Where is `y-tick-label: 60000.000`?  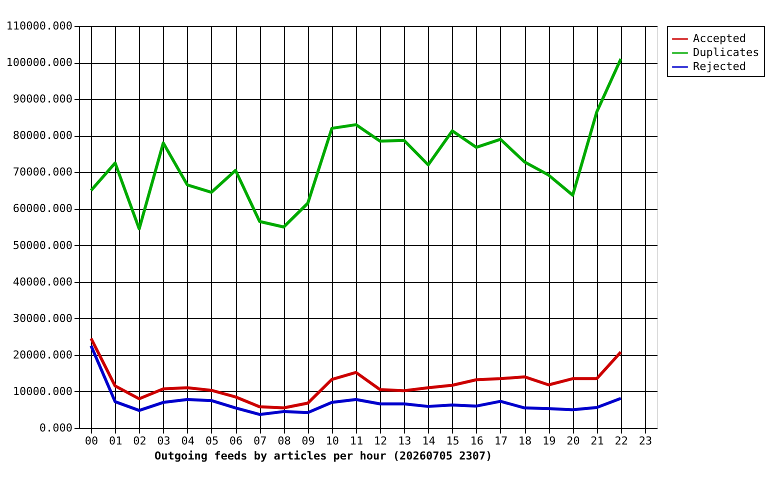
y-tick-label: 60000.000 is located at coordinates (42, 209).